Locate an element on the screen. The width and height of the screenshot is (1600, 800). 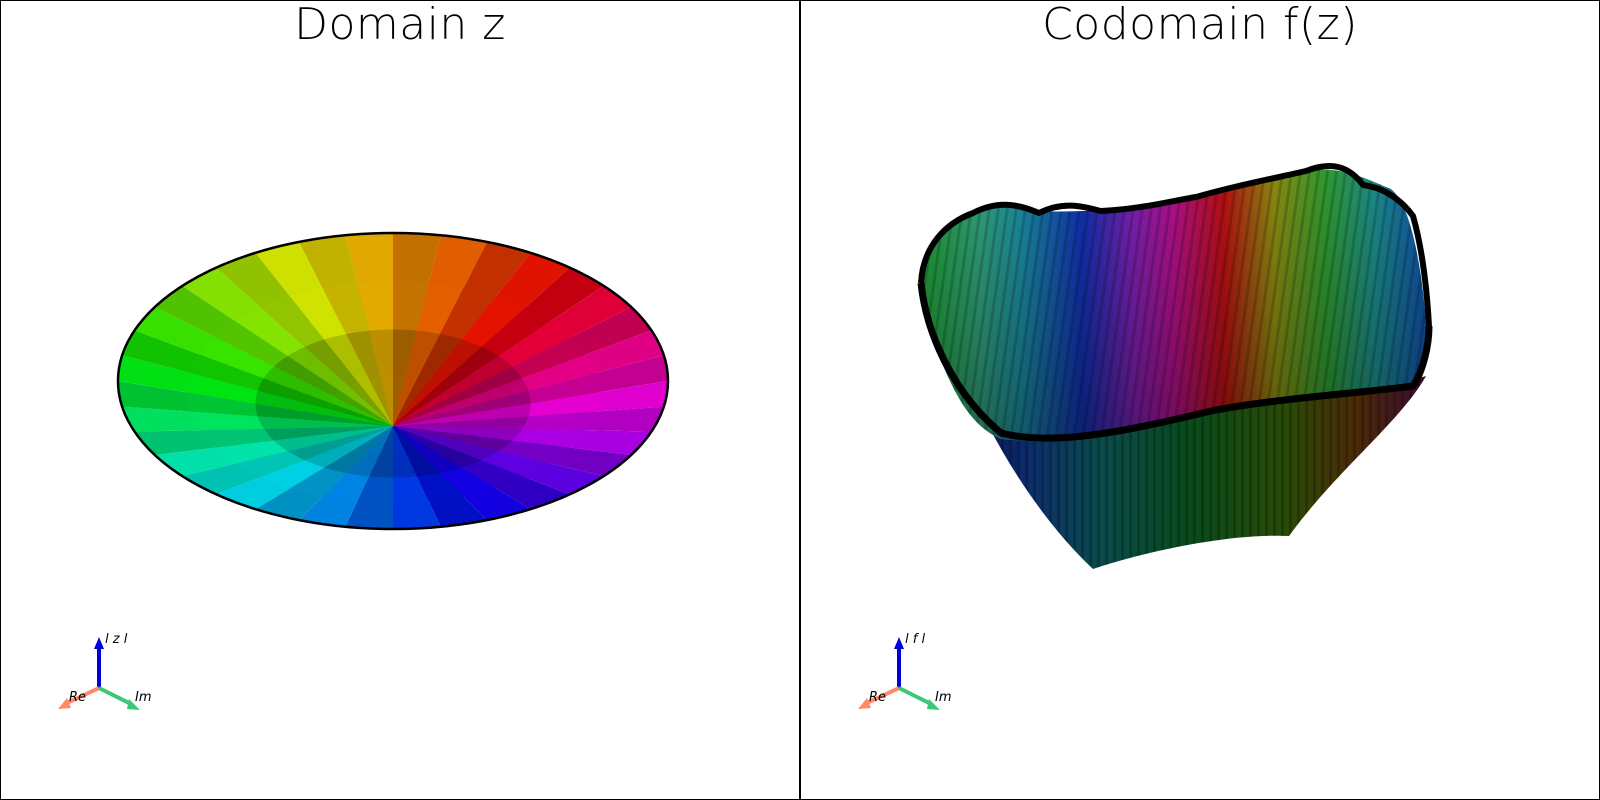
re-axis-label: Re is located at coordinates (77, 697).